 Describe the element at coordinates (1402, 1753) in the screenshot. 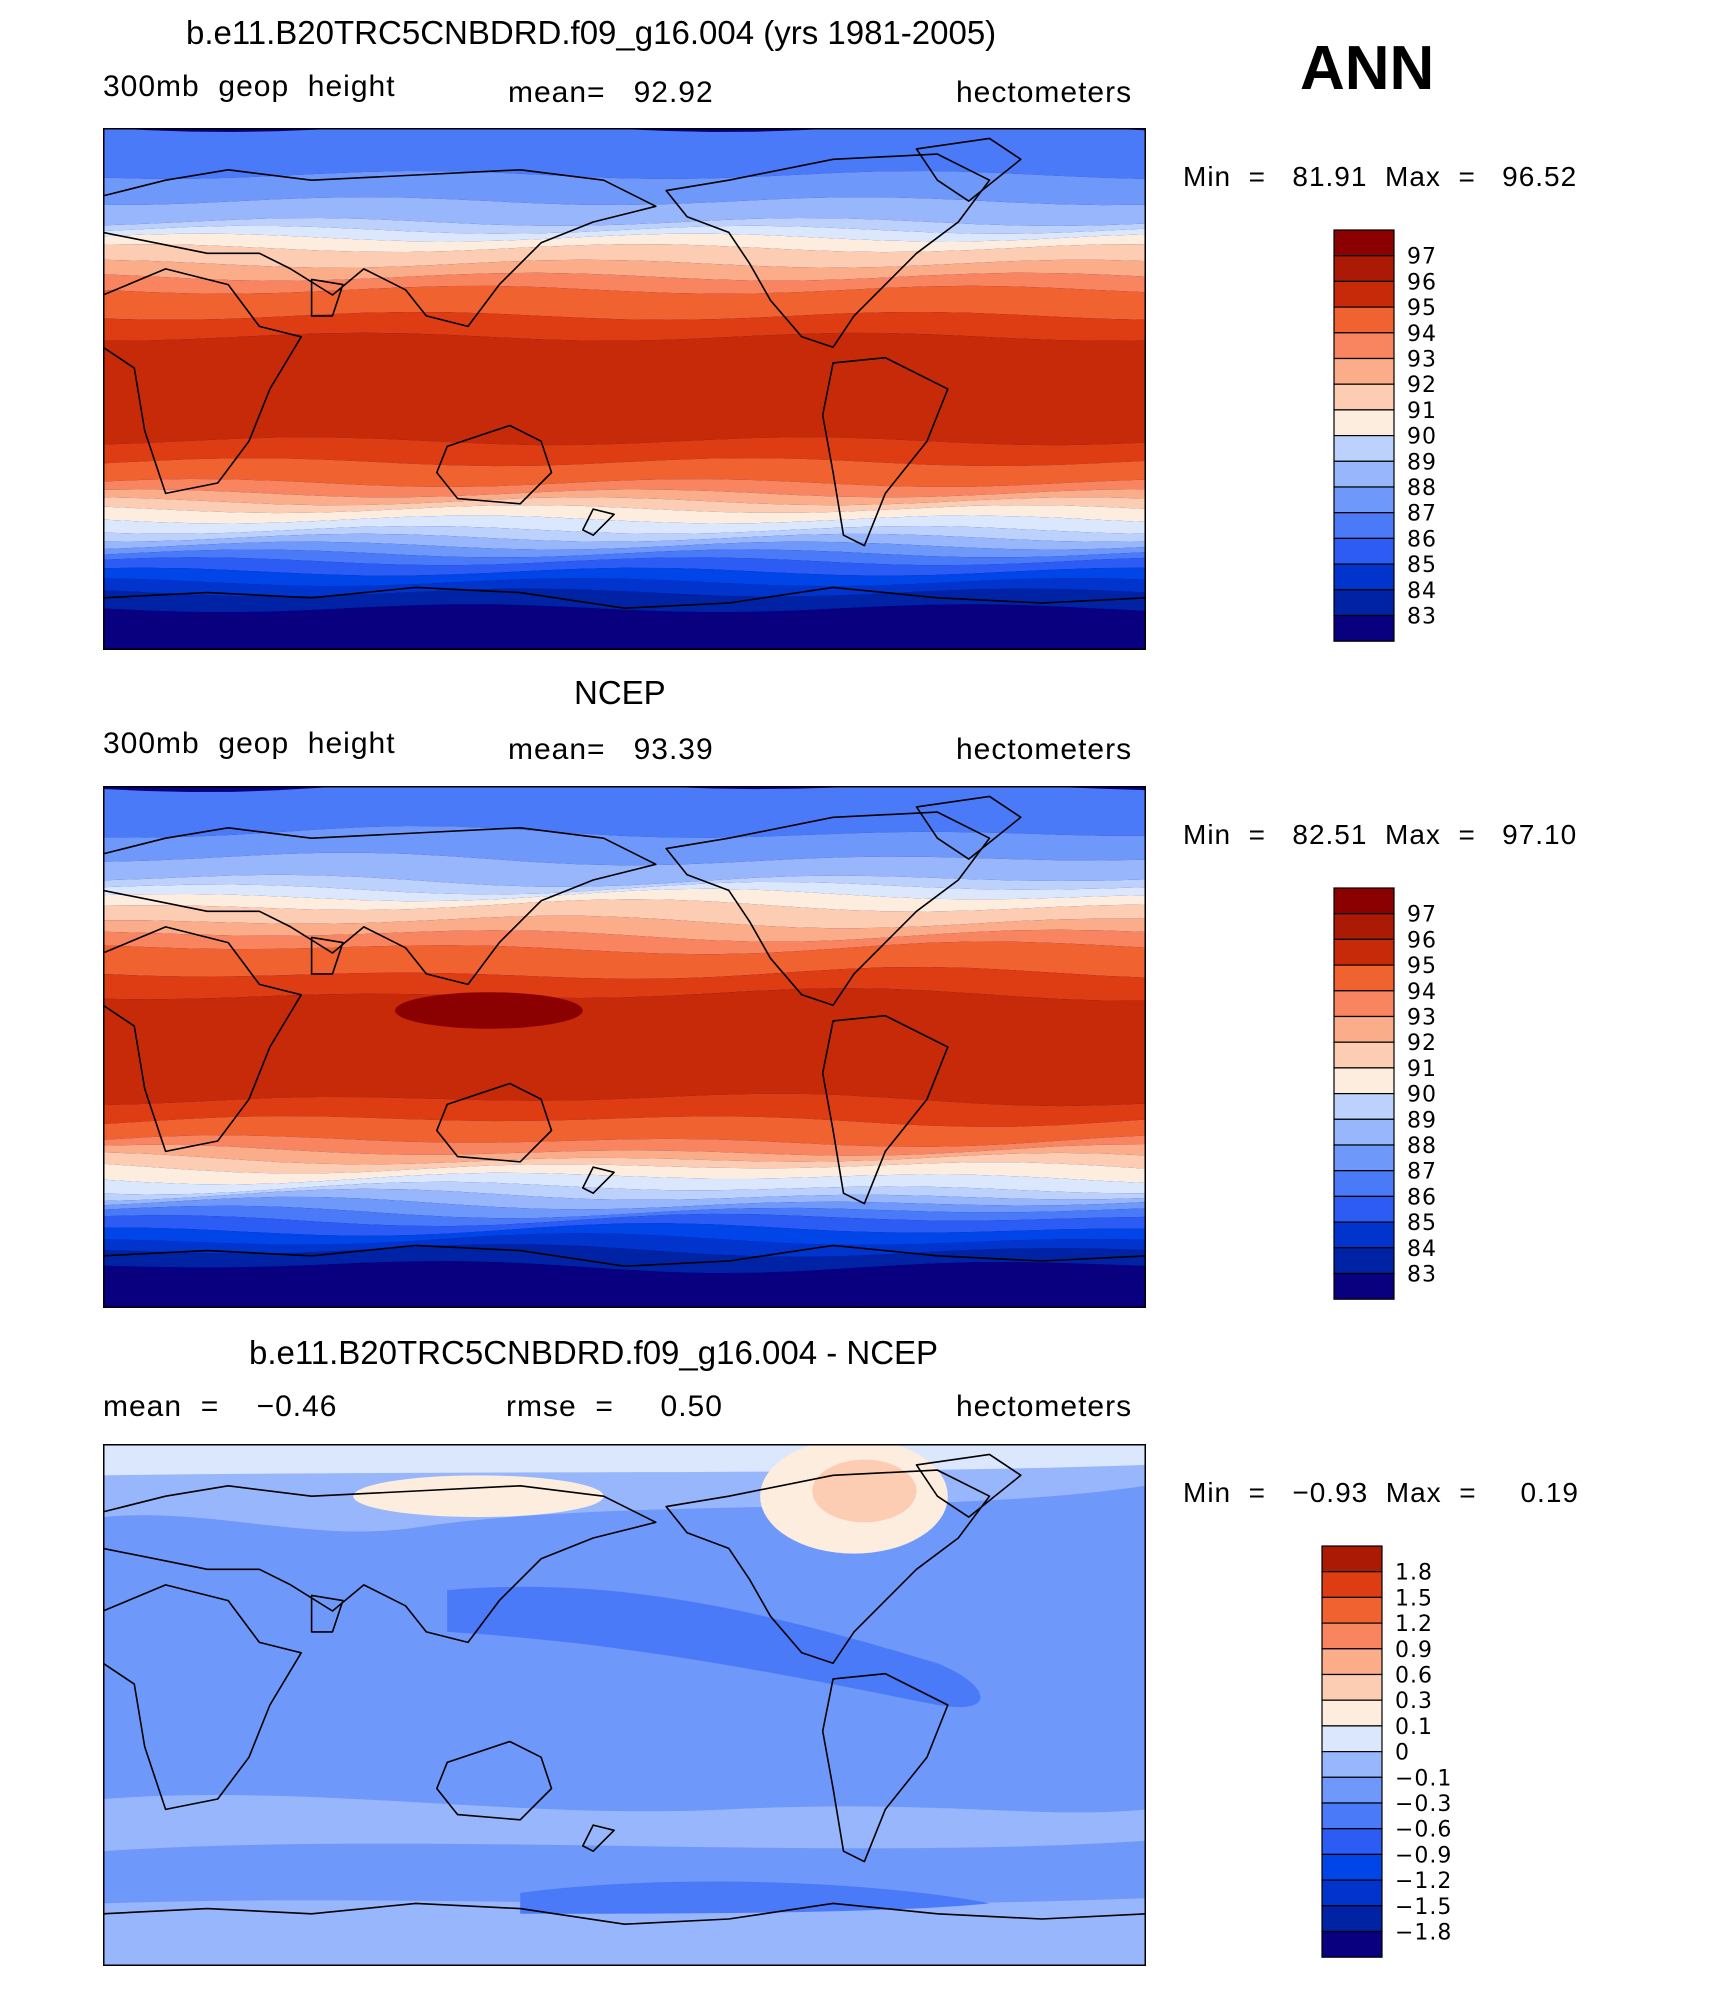

I see `colorbar-tick-label: 0` at that location.